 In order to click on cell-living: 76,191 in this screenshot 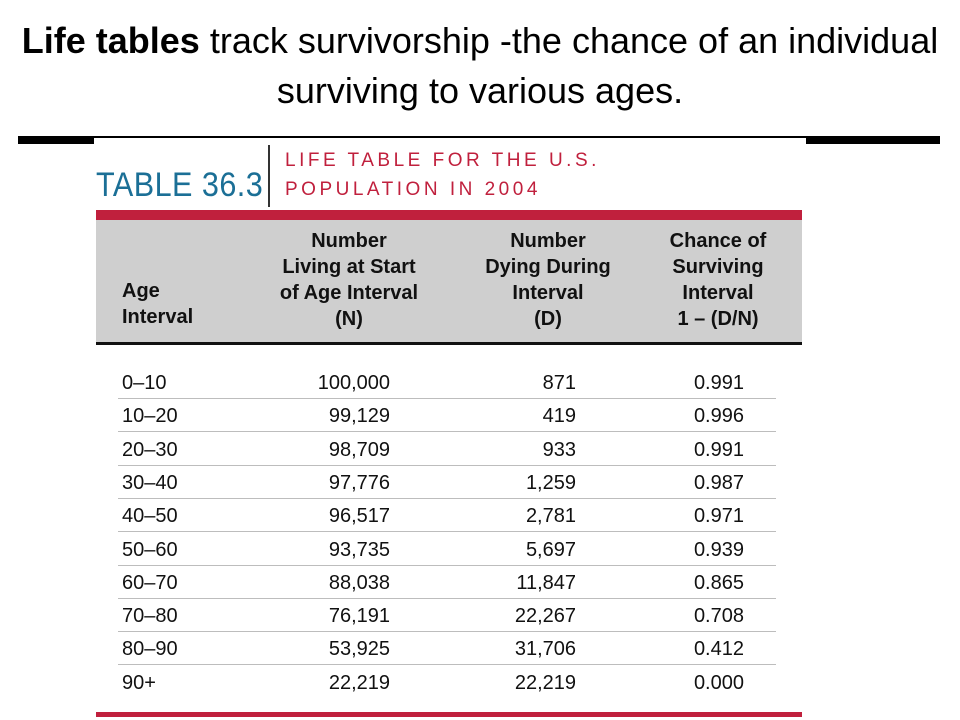, I will do `click(359, 616)`.